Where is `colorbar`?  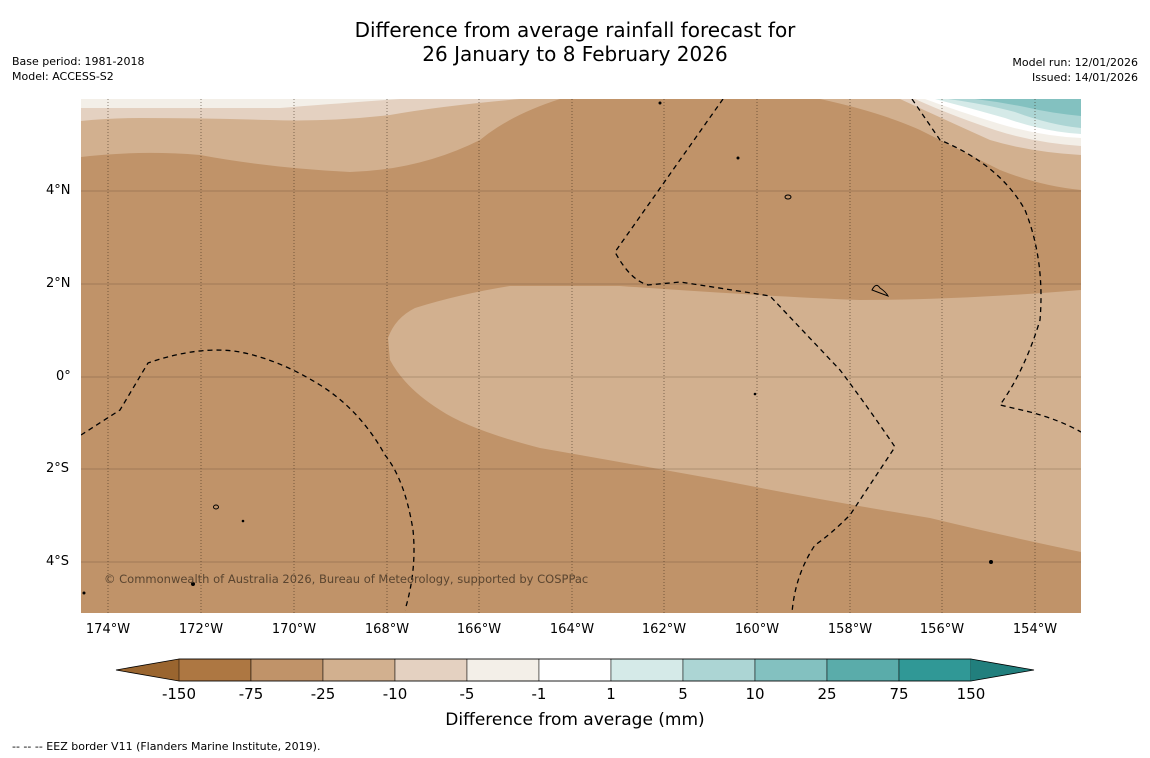
colorbar is located at coordinates (575, 670).